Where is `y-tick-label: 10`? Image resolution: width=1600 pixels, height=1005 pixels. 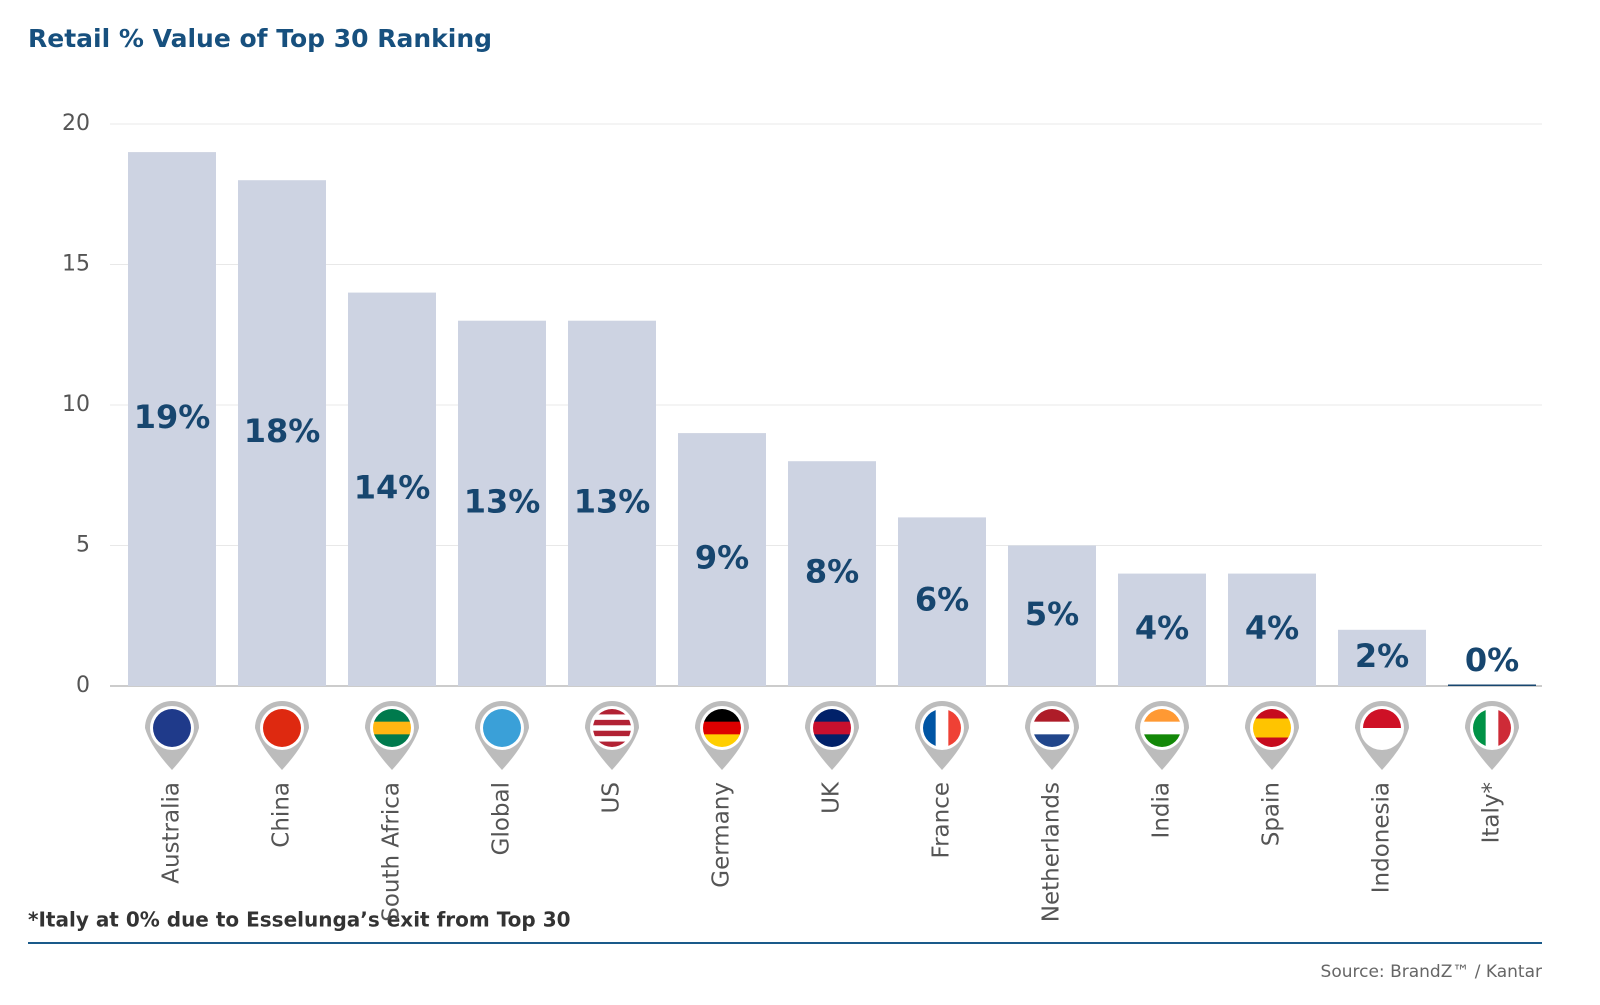
y-tick-label: 10 is located at coordinates (76, 404).